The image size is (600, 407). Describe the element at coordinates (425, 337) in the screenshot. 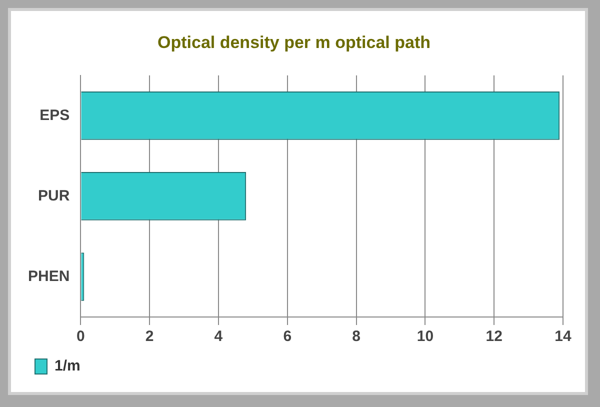

I see `x-tick-label: 10` at that location.